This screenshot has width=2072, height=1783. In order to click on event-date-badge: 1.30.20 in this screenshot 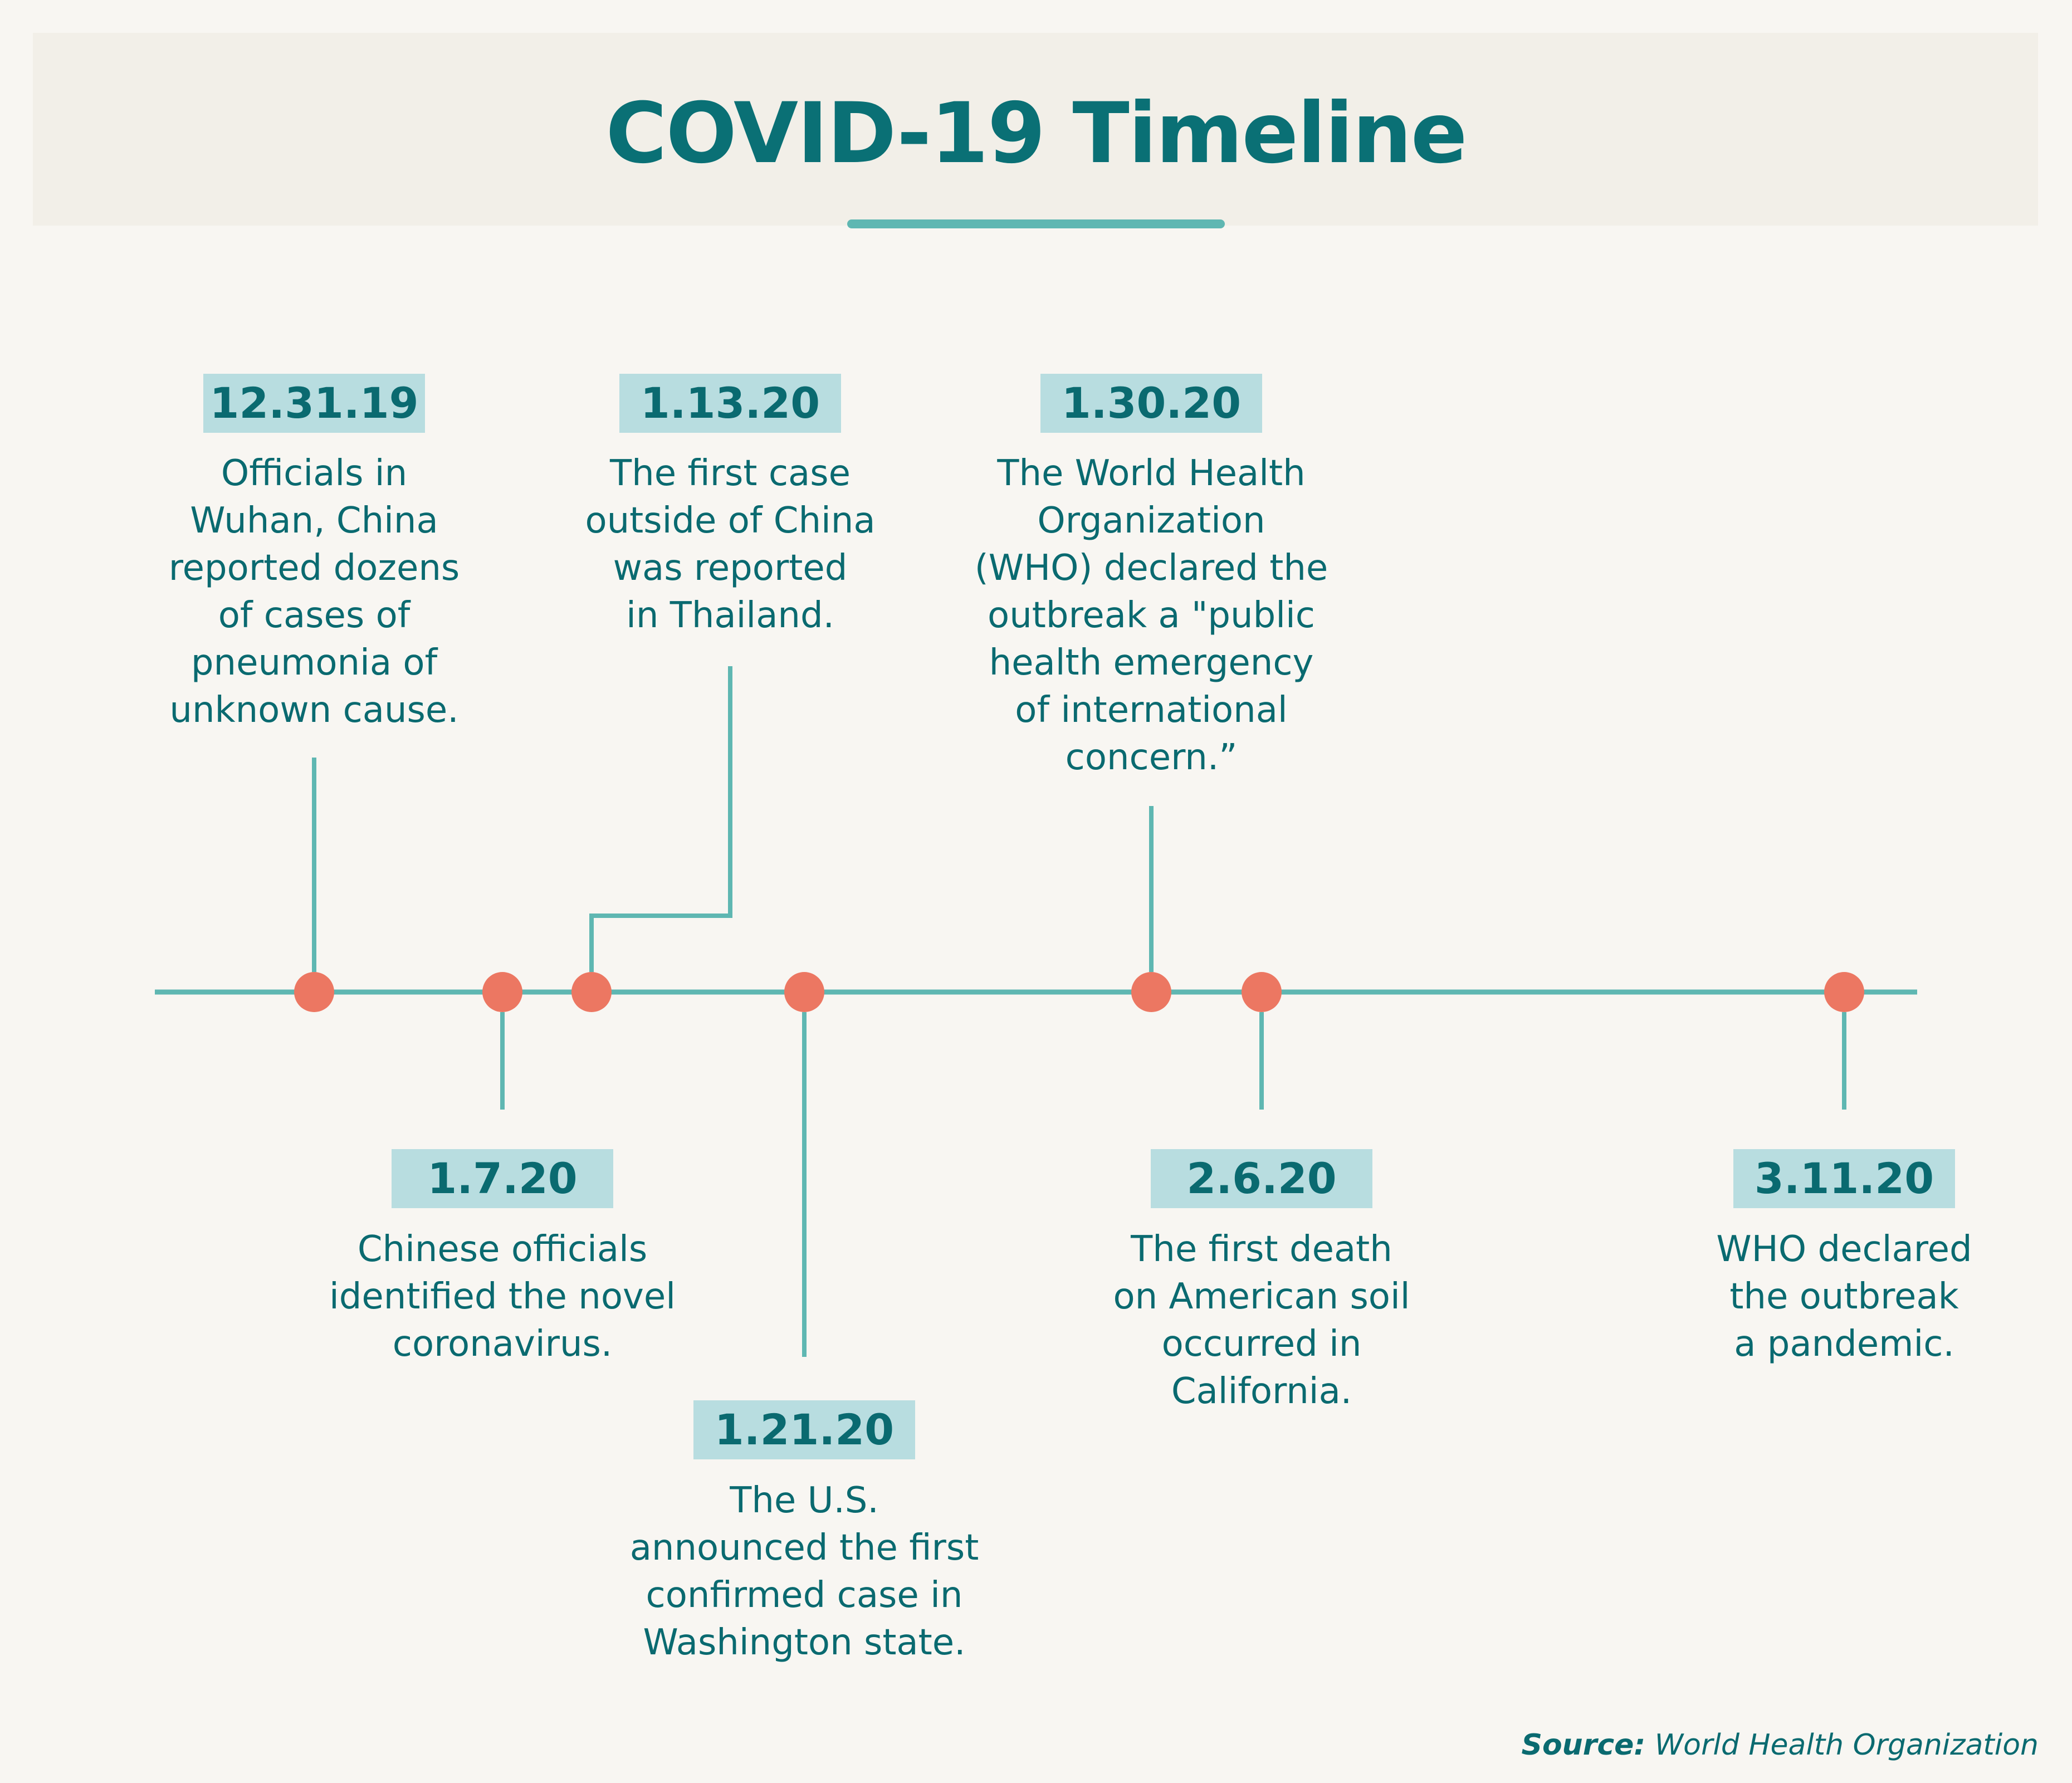, I will do `click(1151, 403)`.